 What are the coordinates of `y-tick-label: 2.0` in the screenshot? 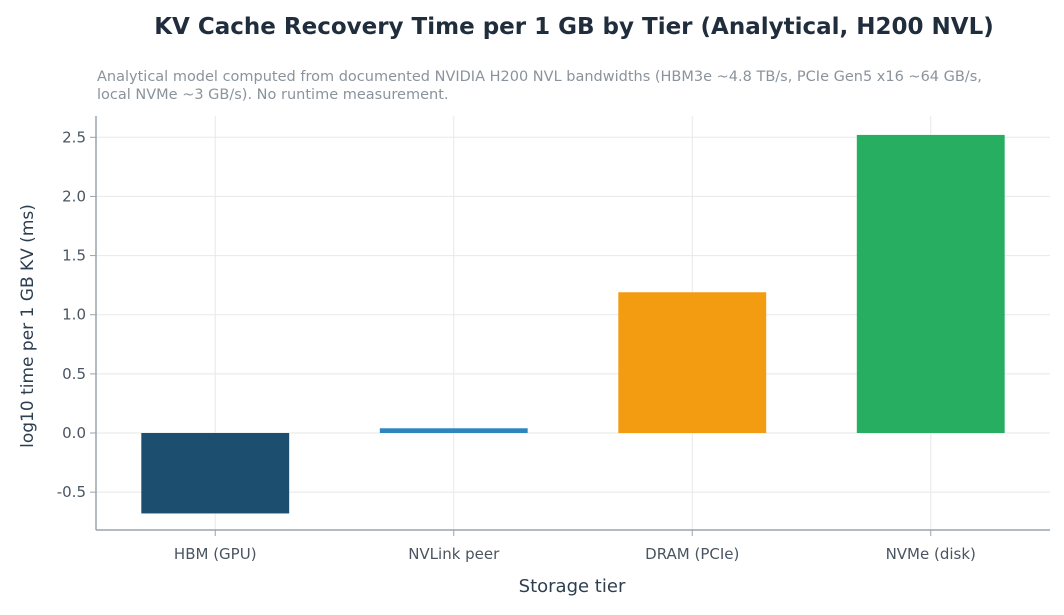 It's located at (74, 196).